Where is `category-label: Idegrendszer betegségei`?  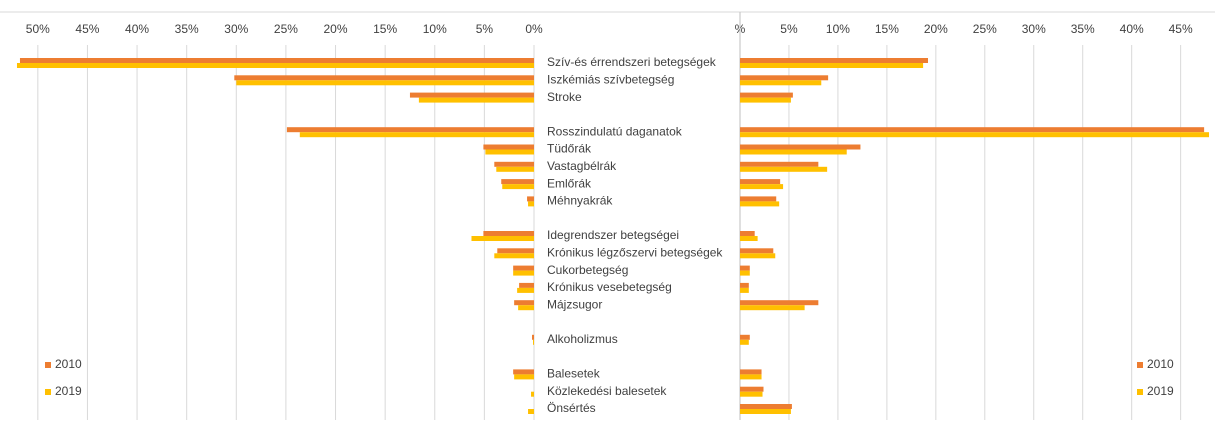
category-label: Idegrendszer betegségei is located at coordinates (613, 235).